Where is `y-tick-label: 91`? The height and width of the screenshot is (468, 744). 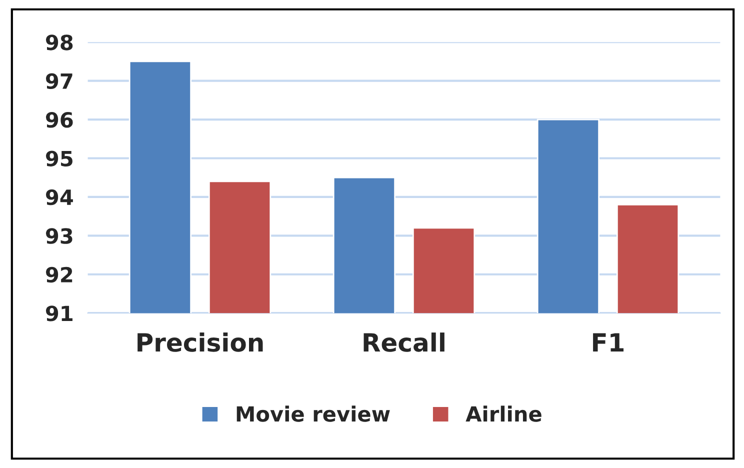 y-tick-label: 91 is located at coordinates (59, 314).